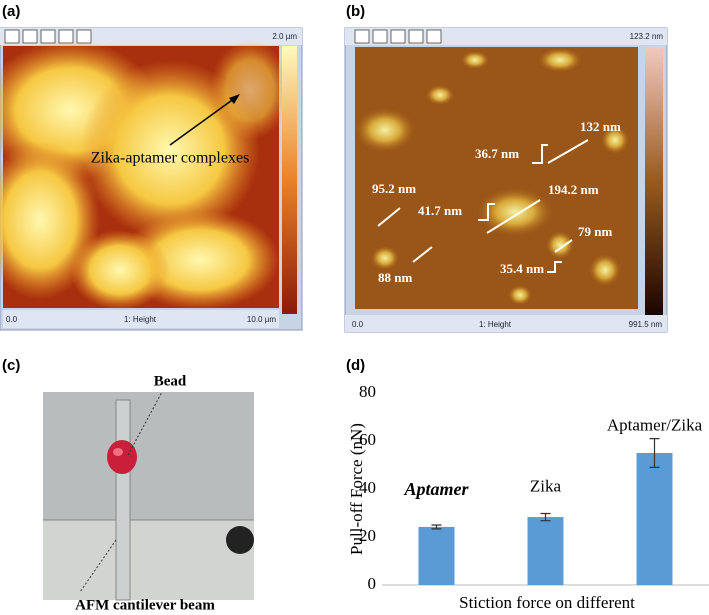  What do you see at coordinates (440, 210) in the screenshot?
I see `measurement: 41.7 nm` at bounding box center [440, 210].